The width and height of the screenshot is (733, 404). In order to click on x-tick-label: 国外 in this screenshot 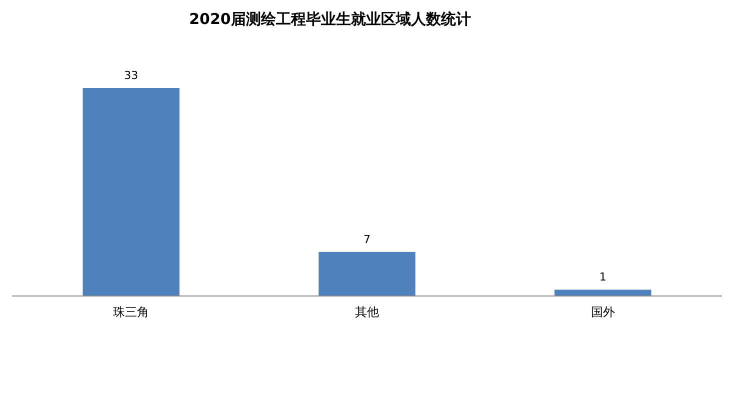, I will do `click(602, 312)`.